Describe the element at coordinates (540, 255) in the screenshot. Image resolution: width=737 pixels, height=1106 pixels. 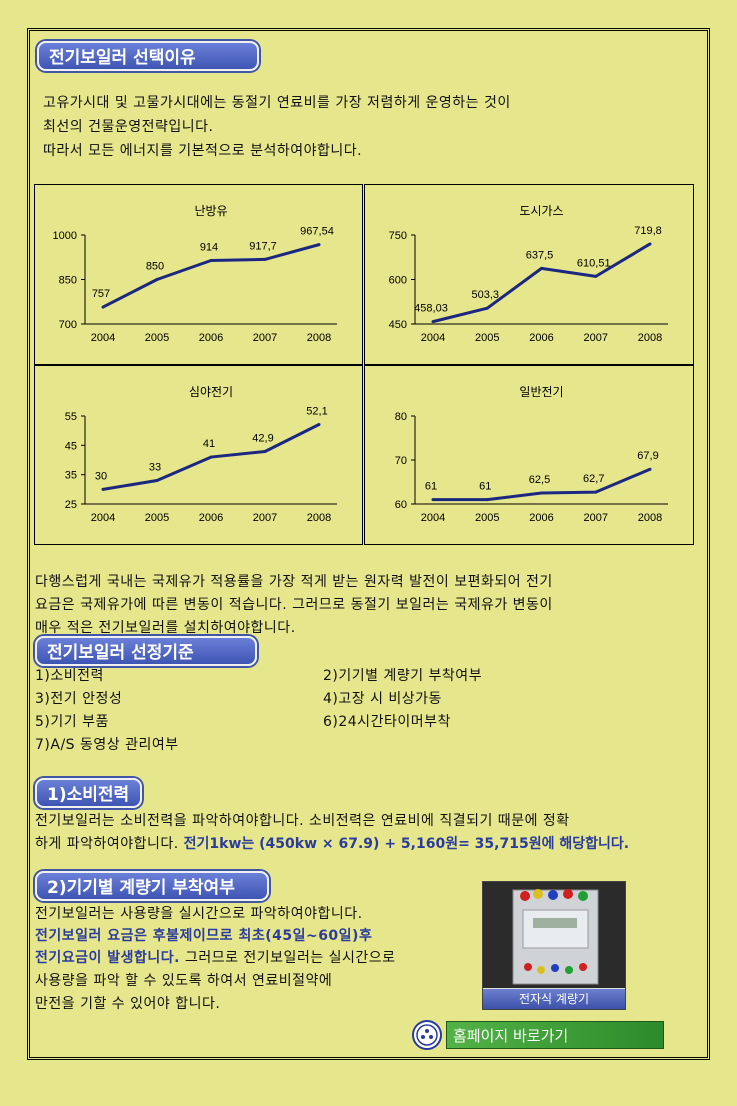
I see `data-label: 637,5` at that location.